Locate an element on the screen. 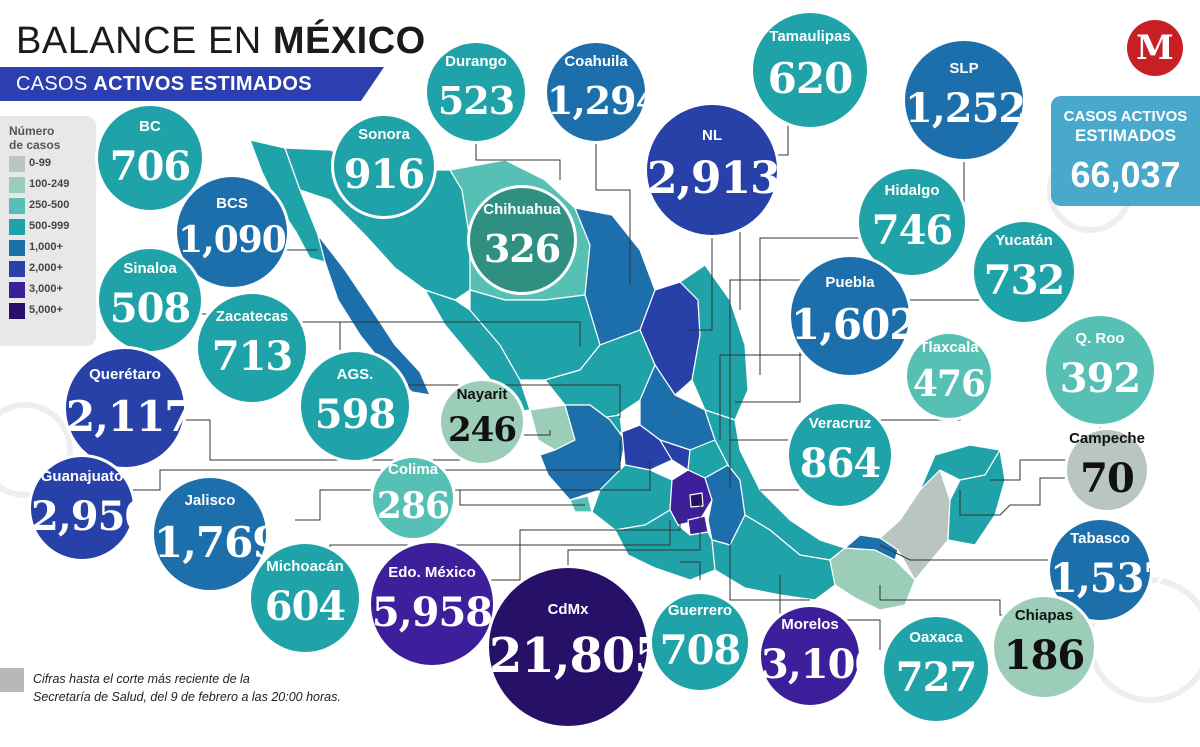 Image resolution: width=1200 pixels, height=747 pixels. legend-label: 250-500 is located at coordinates (49, 205).